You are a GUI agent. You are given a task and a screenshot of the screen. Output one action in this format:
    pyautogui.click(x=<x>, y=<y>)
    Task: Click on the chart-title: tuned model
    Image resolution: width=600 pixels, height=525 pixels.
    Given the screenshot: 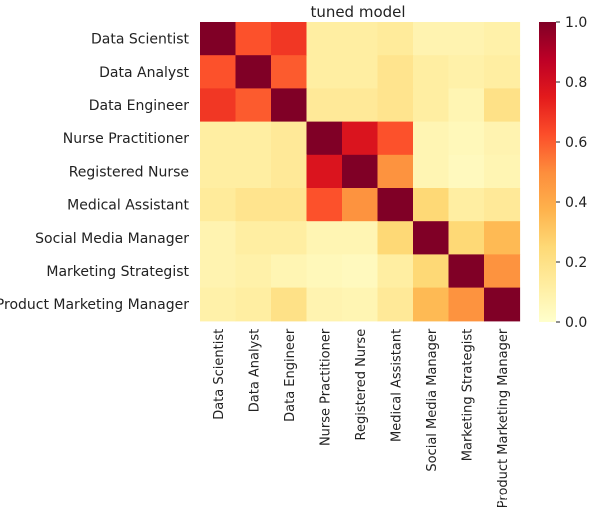 What is the action you would take?
    pyautogui.click(x=357, y=12)
    